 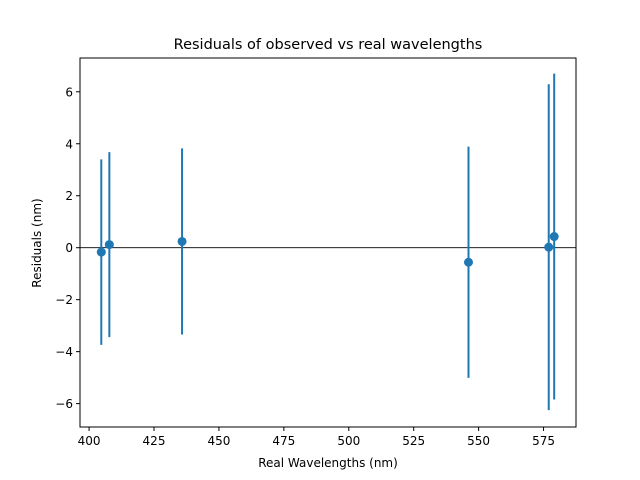 What do you see at coordinates (218, 441) in the screenshot?
I see `x-tick-label-2: 450` at bounding box center [218, 441].